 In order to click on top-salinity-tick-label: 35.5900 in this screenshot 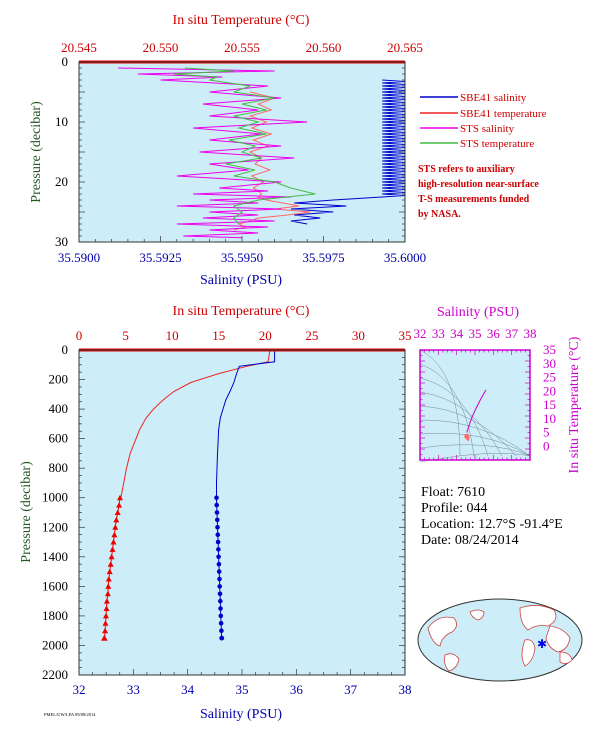, I will do `click(79, 257)`.